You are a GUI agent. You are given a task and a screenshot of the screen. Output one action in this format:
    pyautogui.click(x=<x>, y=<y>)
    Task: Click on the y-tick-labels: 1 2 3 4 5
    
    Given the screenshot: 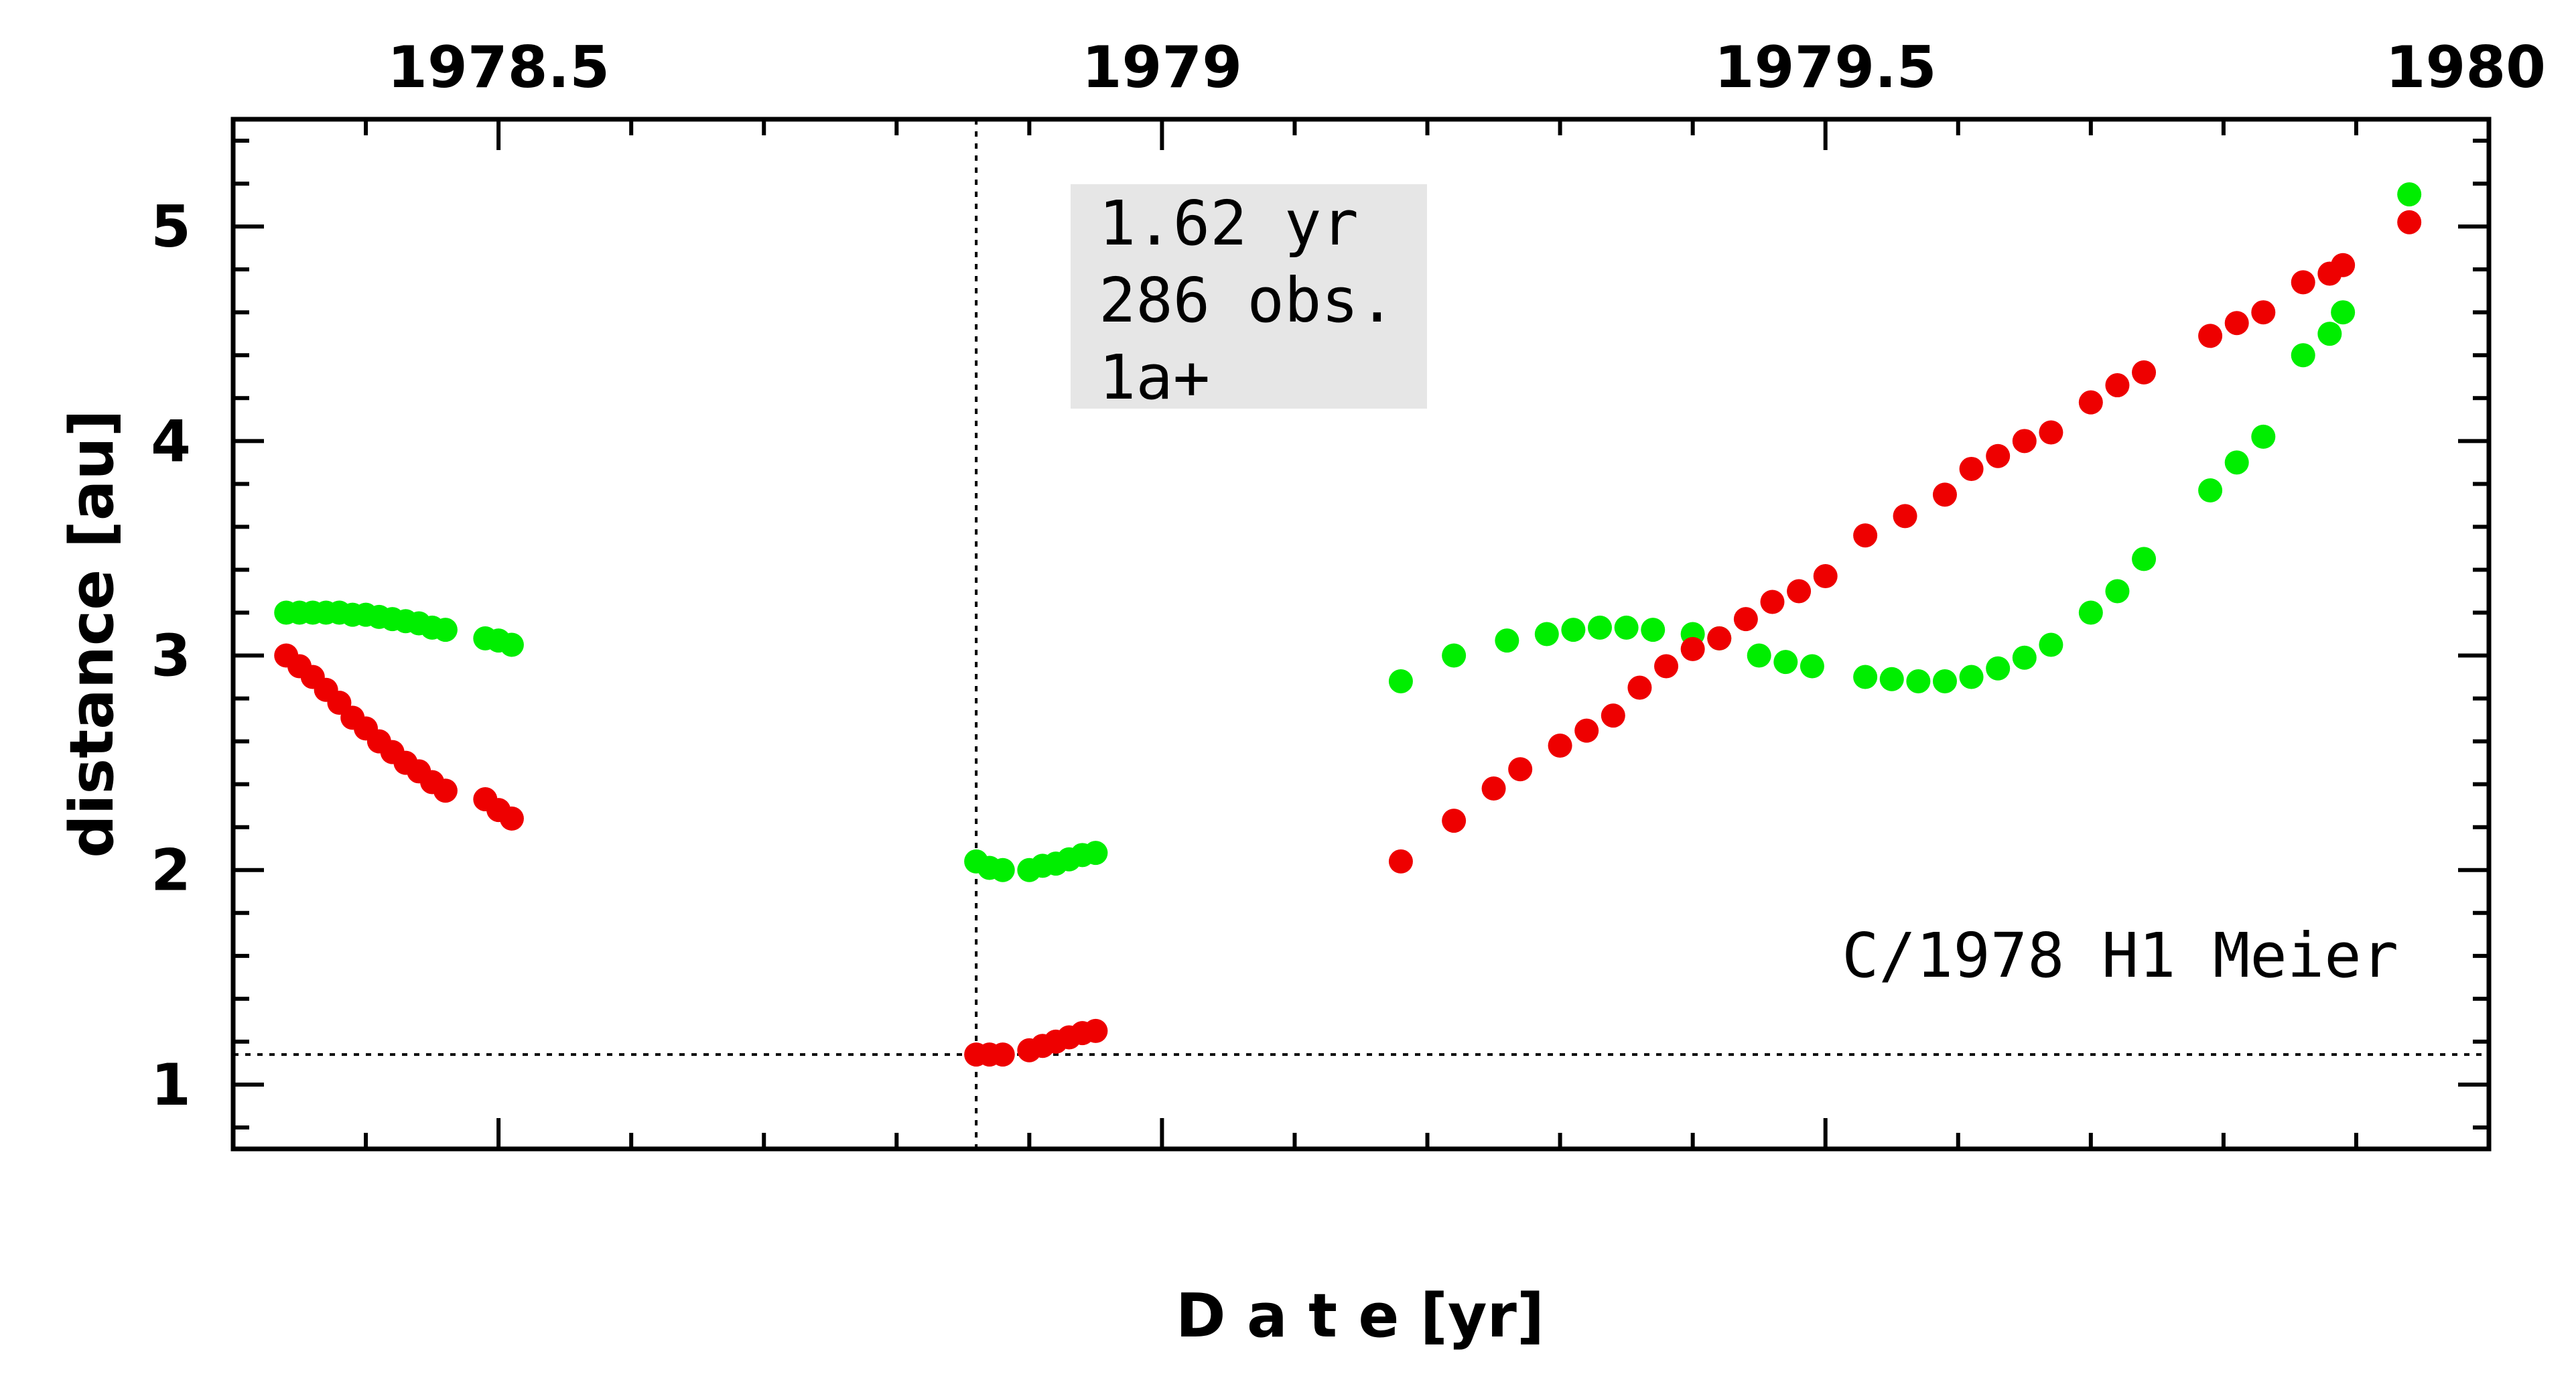 What is the action you would take?
    pyautogui.click(x=171, y=656)
    